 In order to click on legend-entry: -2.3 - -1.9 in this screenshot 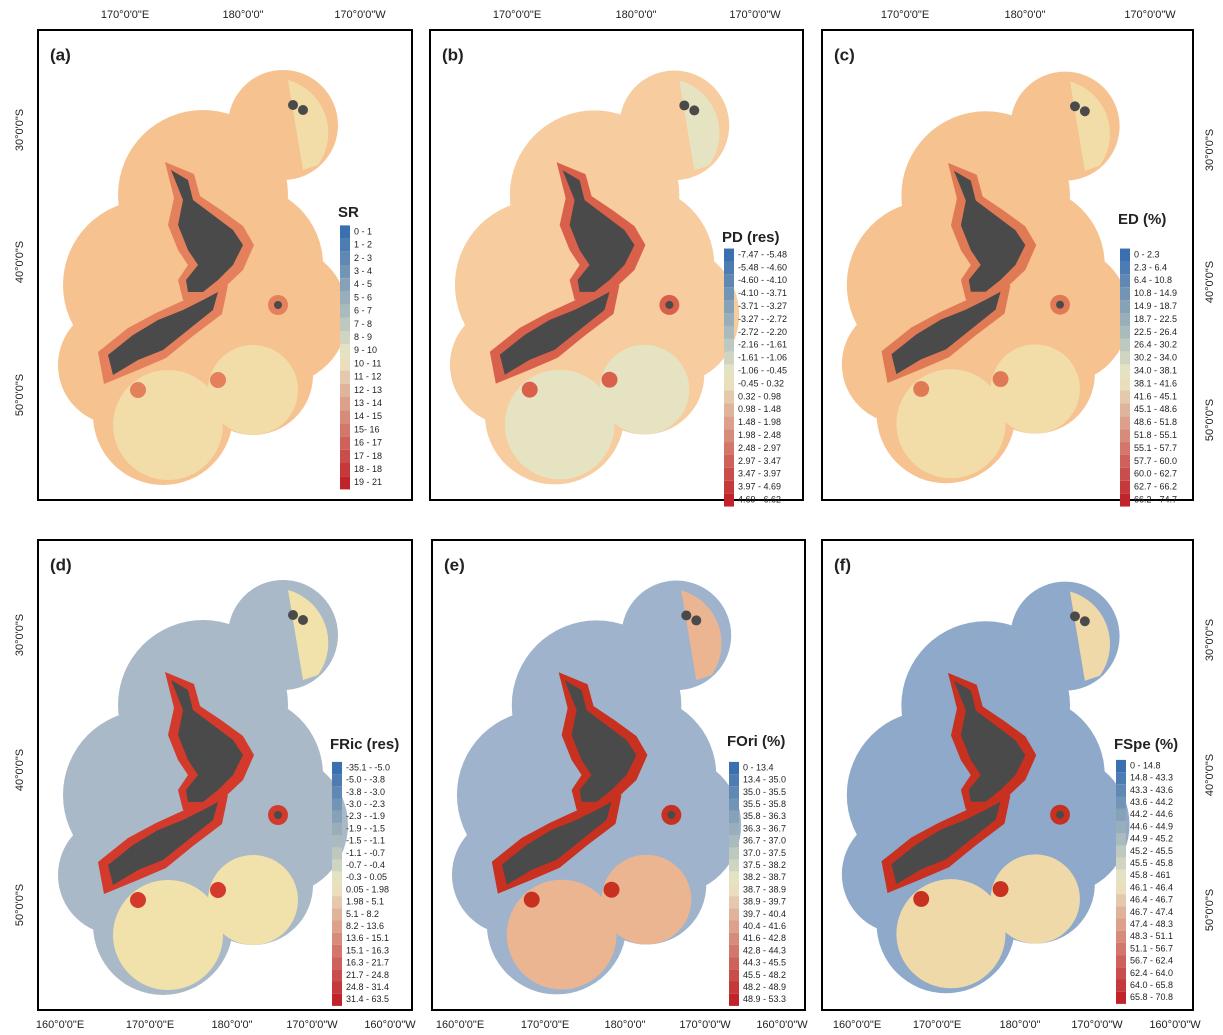, I will do `click(365, 816)`.